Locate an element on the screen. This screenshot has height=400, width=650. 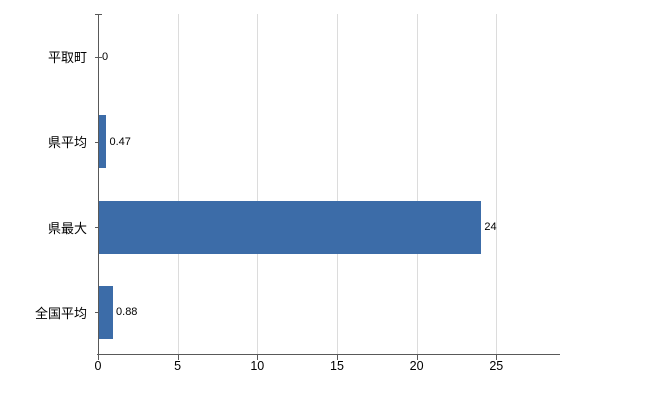
x-tick-labels: 0 5 10 15 20 25 is located at coordinates (327, 368).